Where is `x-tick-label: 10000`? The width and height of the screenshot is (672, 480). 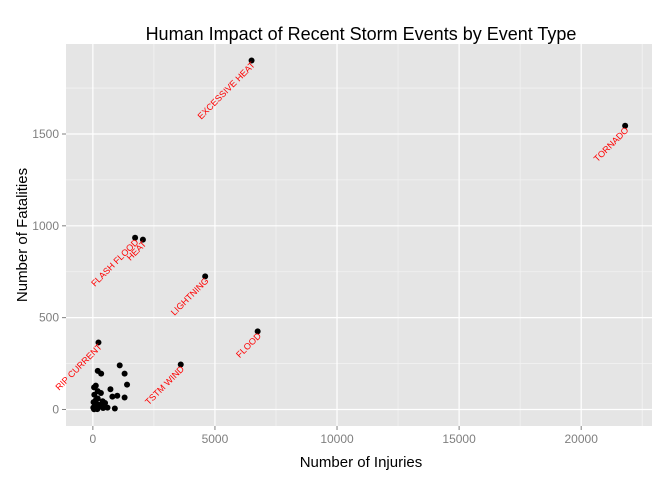
x-tick-label: 10000 is located at coordinates (337, 439).